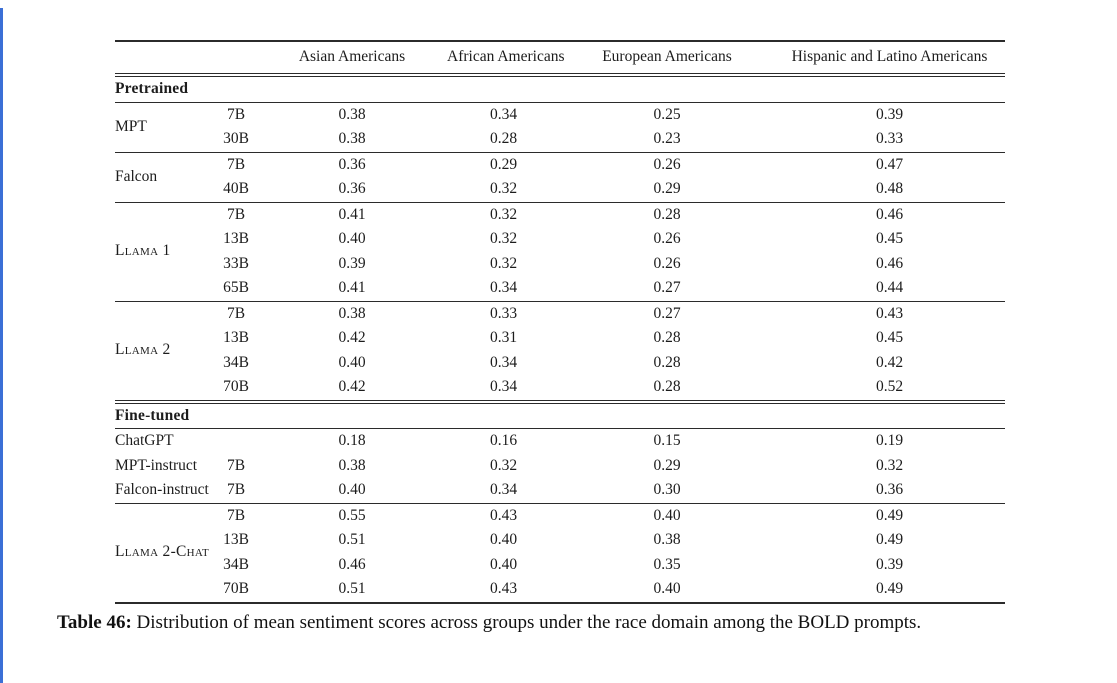  What do you see at coordinates (165, 58) in the screenshot?
I see `model-column-header` at bounding box center [165, 58].